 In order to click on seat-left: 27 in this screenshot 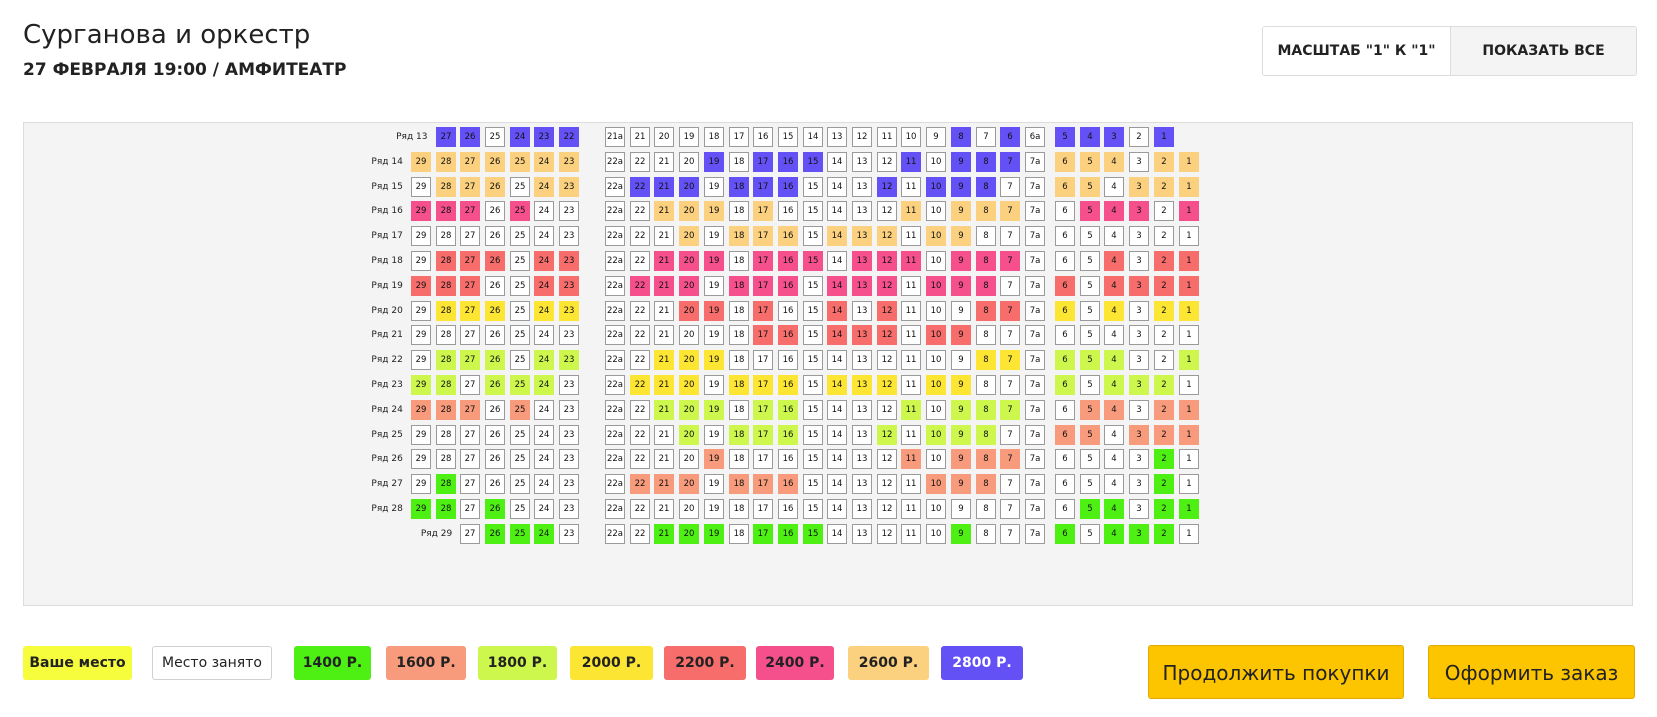, I will do `click(470, 261)`.